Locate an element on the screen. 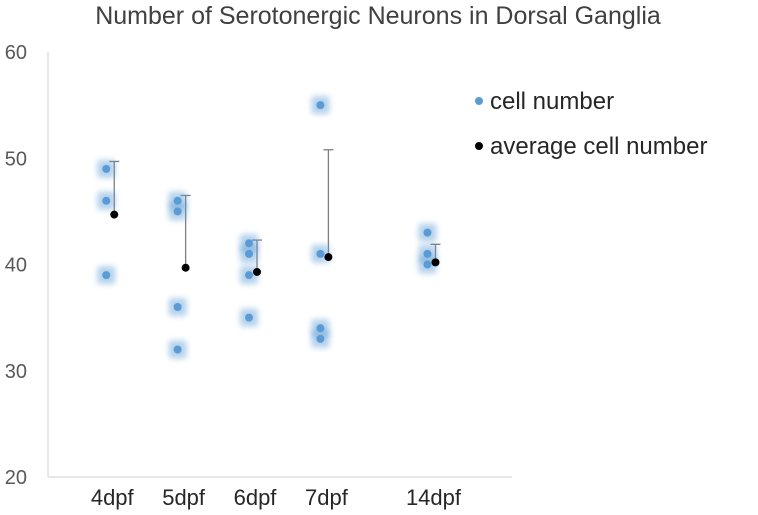 The width and height of the screenshot is (758, 515). legend-label-cell-number: cell number is located at coordinates (552, 101).